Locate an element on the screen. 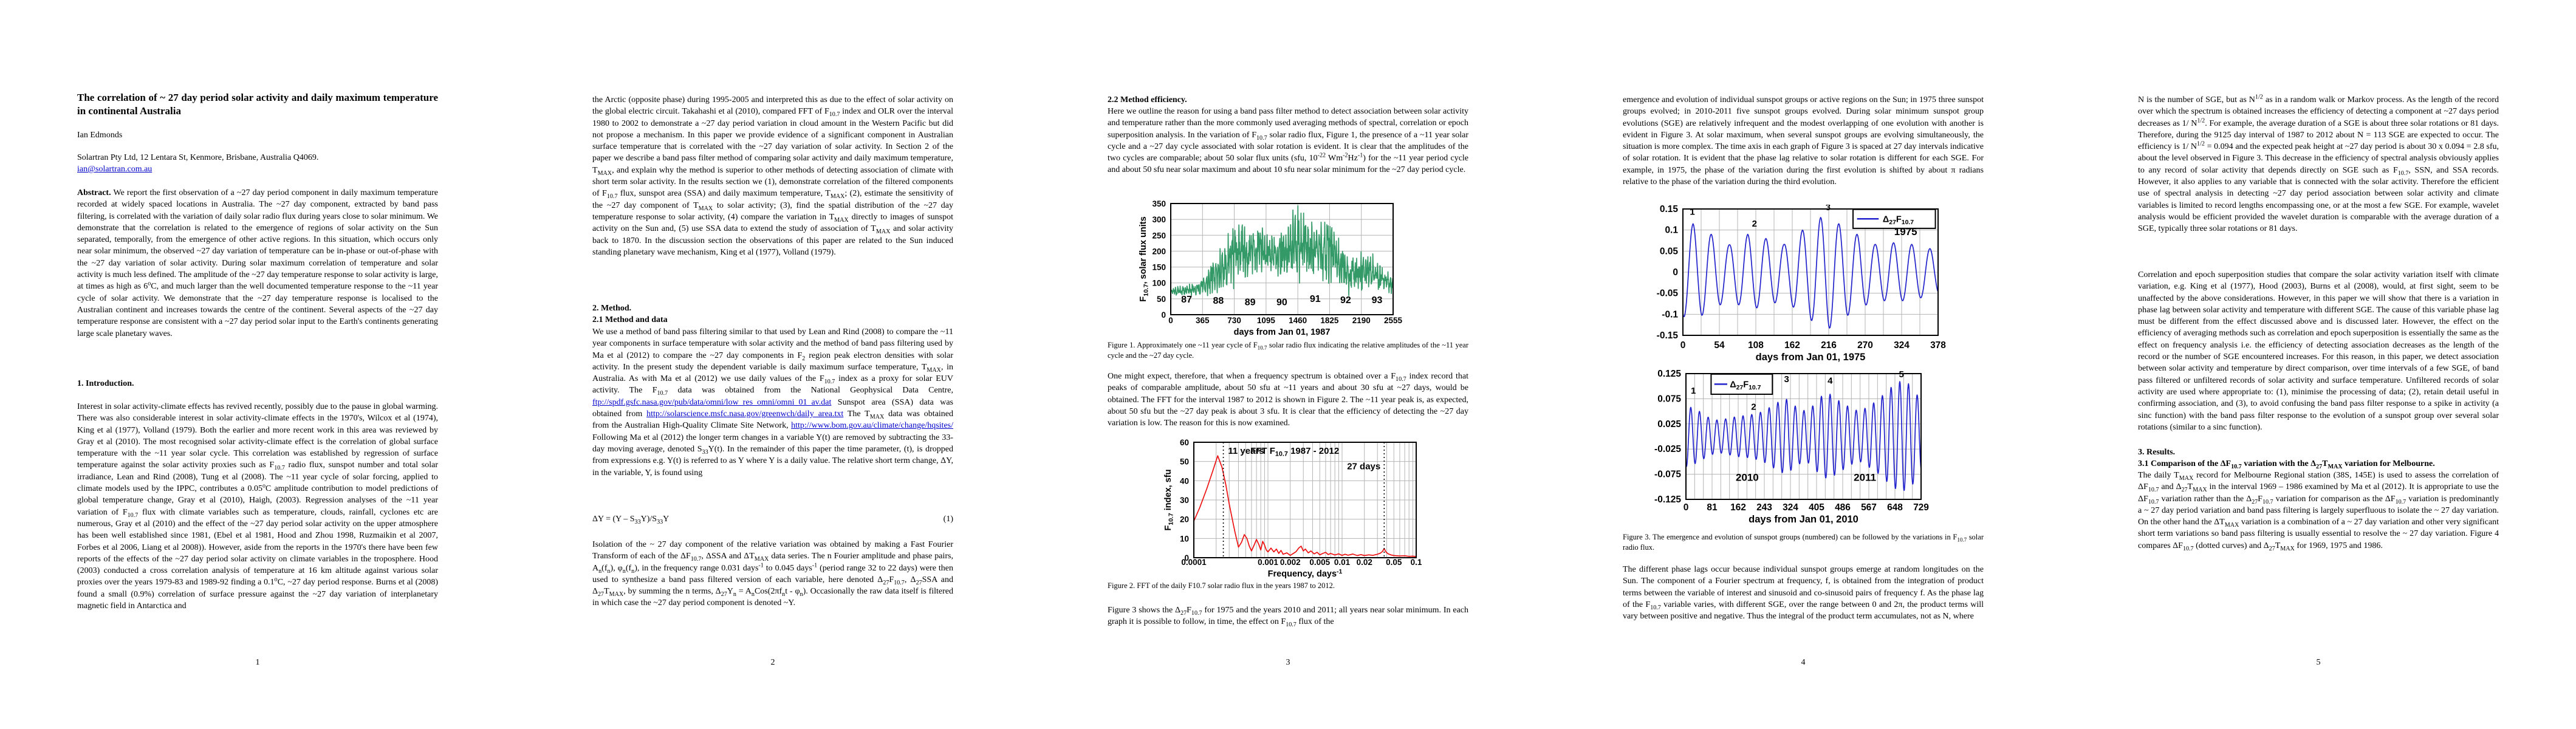 The image size is (2576, 729). svg-text: 243 is located at coordinates (1764, 508).